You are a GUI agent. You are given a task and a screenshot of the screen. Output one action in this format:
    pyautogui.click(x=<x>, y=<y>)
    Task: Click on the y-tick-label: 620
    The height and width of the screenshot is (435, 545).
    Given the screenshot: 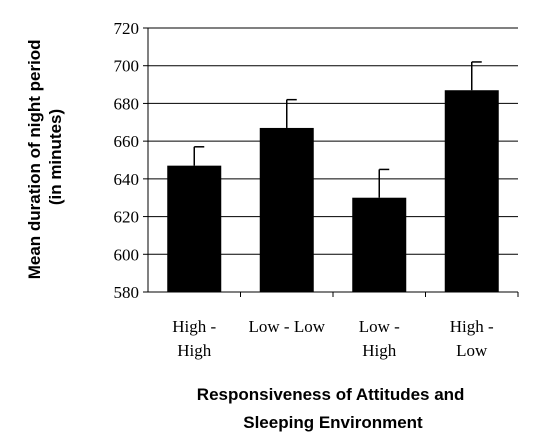 What is the action you would take?
    pyautogui.click(x=127, y=217)
    